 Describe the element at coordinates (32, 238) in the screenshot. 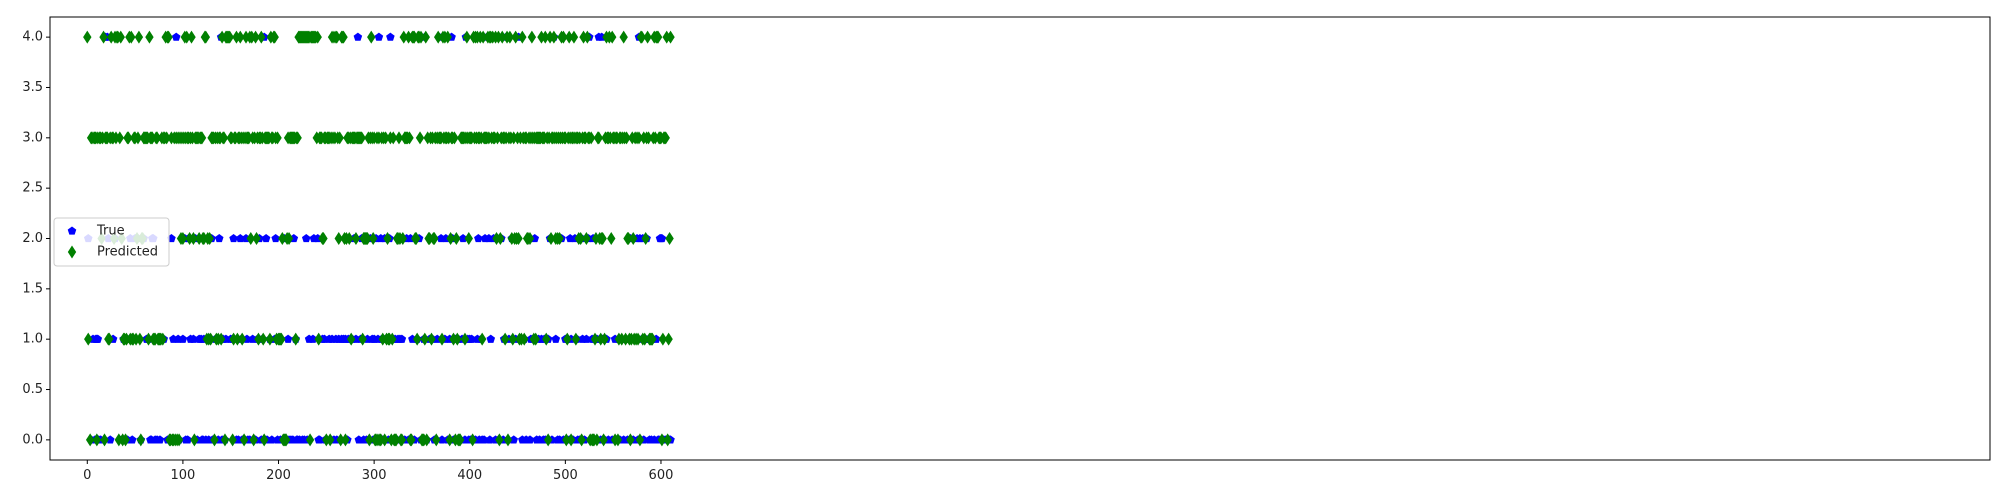

I see `y-tick-label: 2.0` at that location.